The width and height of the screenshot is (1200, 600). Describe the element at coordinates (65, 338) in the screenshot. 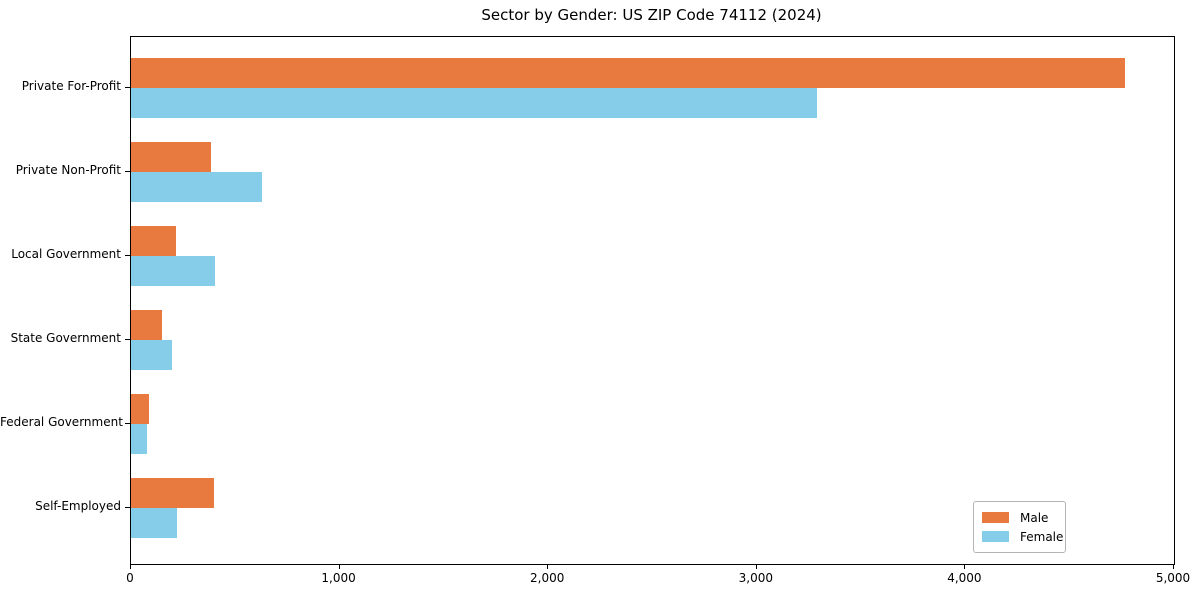

I see `y-tick-label-state-government: State Government` at that location.